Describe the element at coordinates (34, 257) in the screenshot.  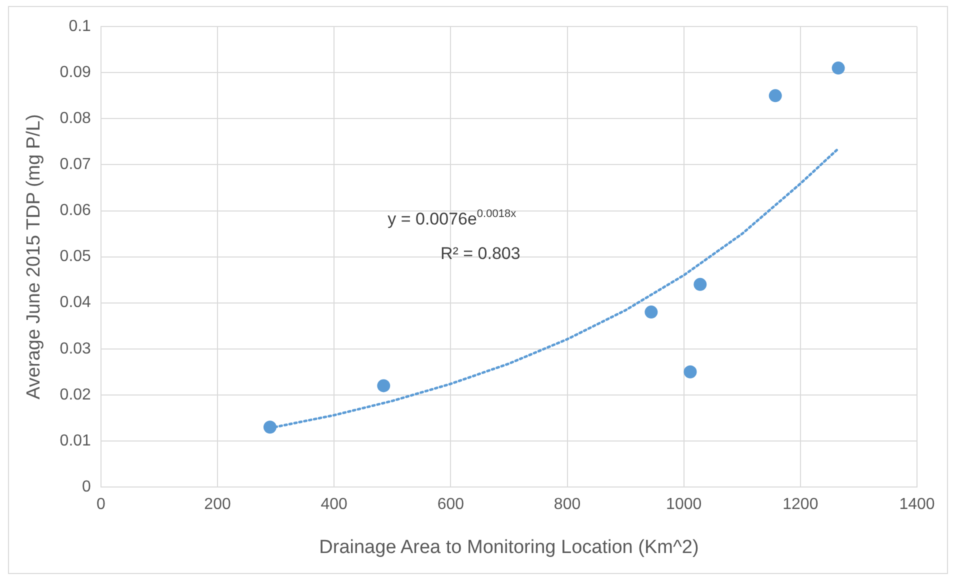
I see `y-axis-title: Average June 2015 TDP (mg P/L)` at that location.